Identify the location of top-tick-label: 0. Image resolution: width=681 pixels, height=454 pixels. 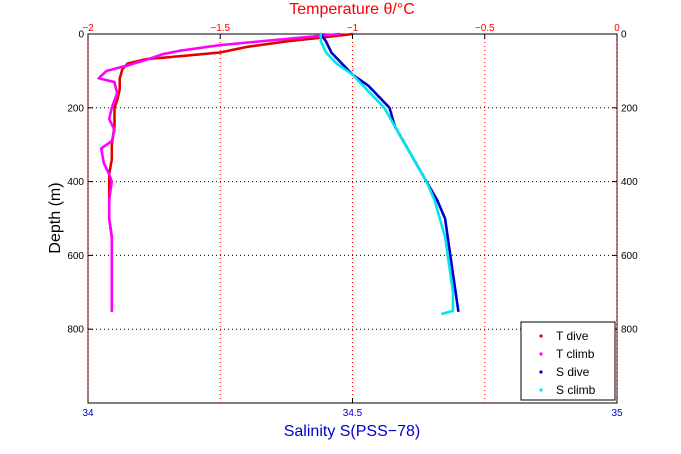
(617, 28).